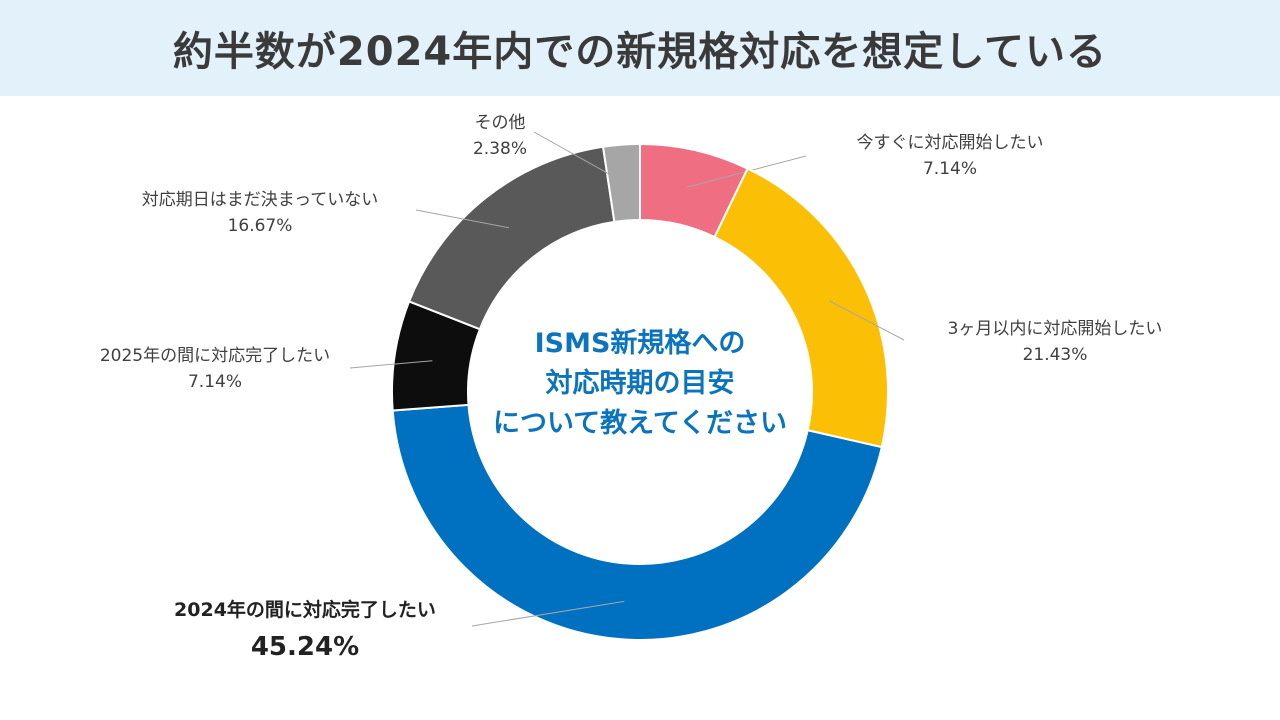  What do you see at coordinates (215, 369) in the screenshot?
I see `slice-label-within-2025: 2025年の間に対応完了したい 7.14%` at bounding box center [215, 369].